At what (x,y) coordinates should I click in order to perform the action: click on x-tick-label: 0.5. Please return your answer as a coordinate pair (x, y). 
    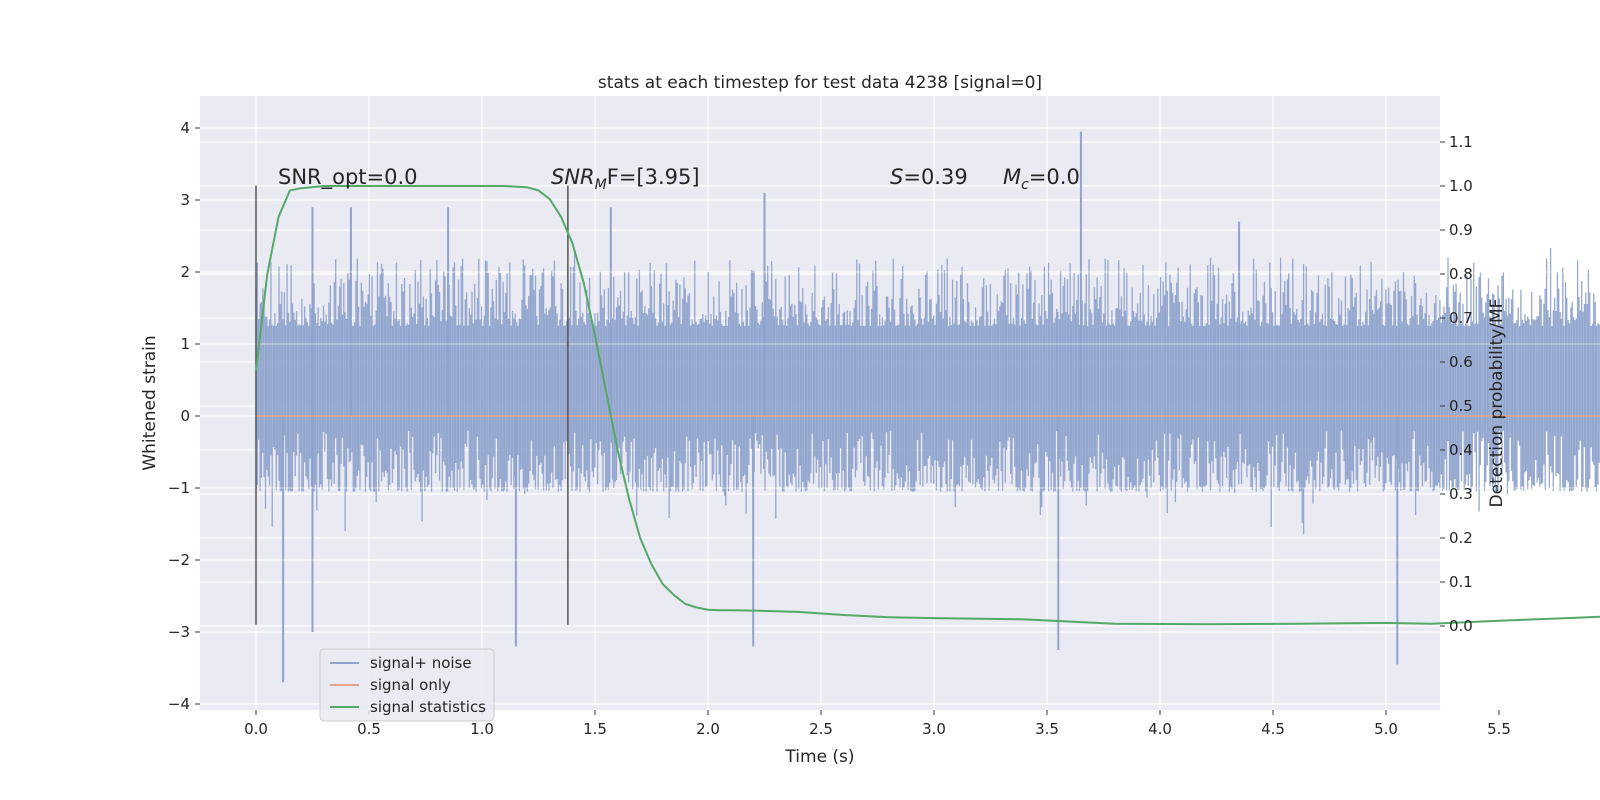
    Looking at the image, I should click on (369, 729).